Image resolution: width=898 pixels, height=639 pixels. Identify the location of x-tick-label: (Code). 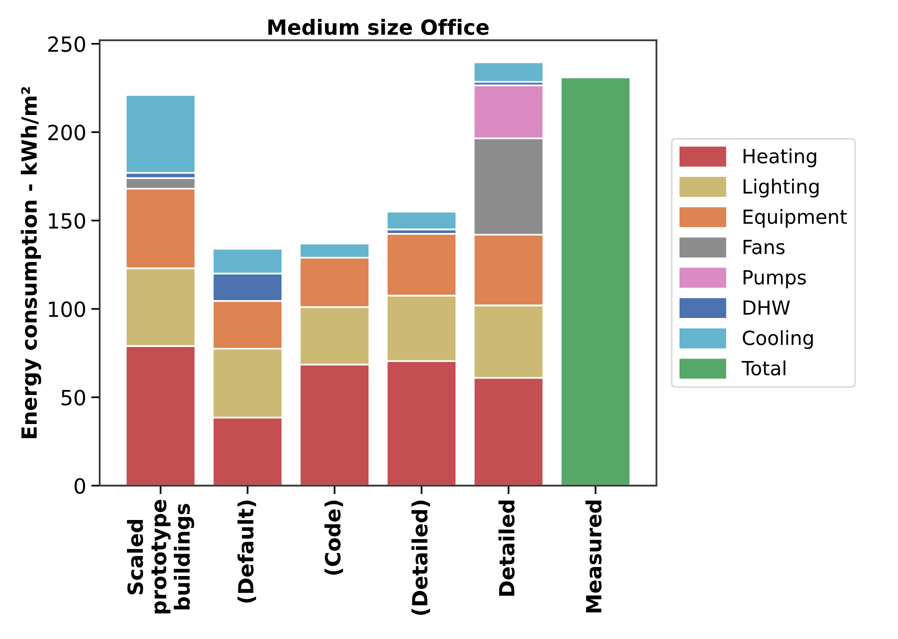
(334, 537).